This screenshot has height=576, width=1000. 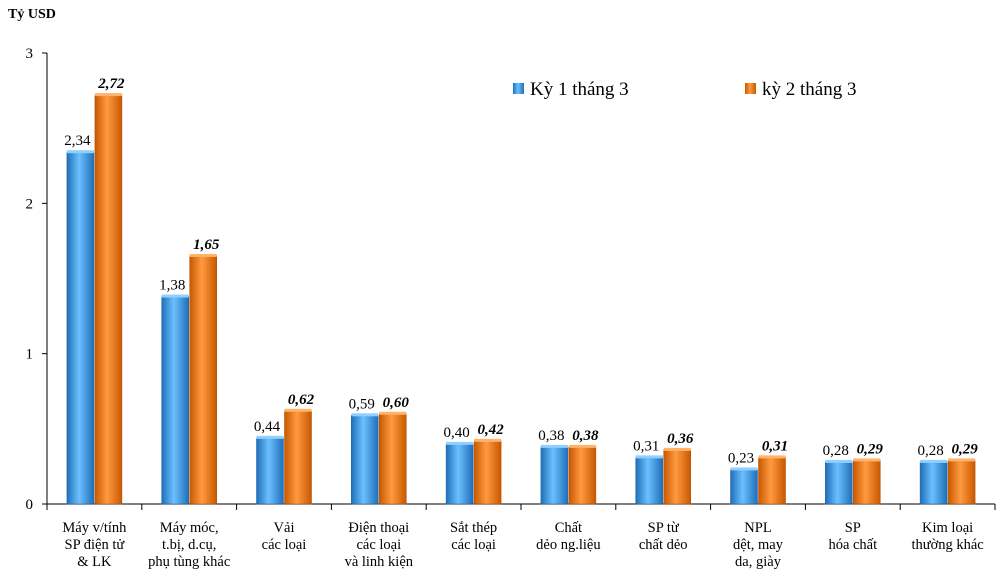 I want to click on data-label-s1-8: 0,23, so click(x=741, y=458).